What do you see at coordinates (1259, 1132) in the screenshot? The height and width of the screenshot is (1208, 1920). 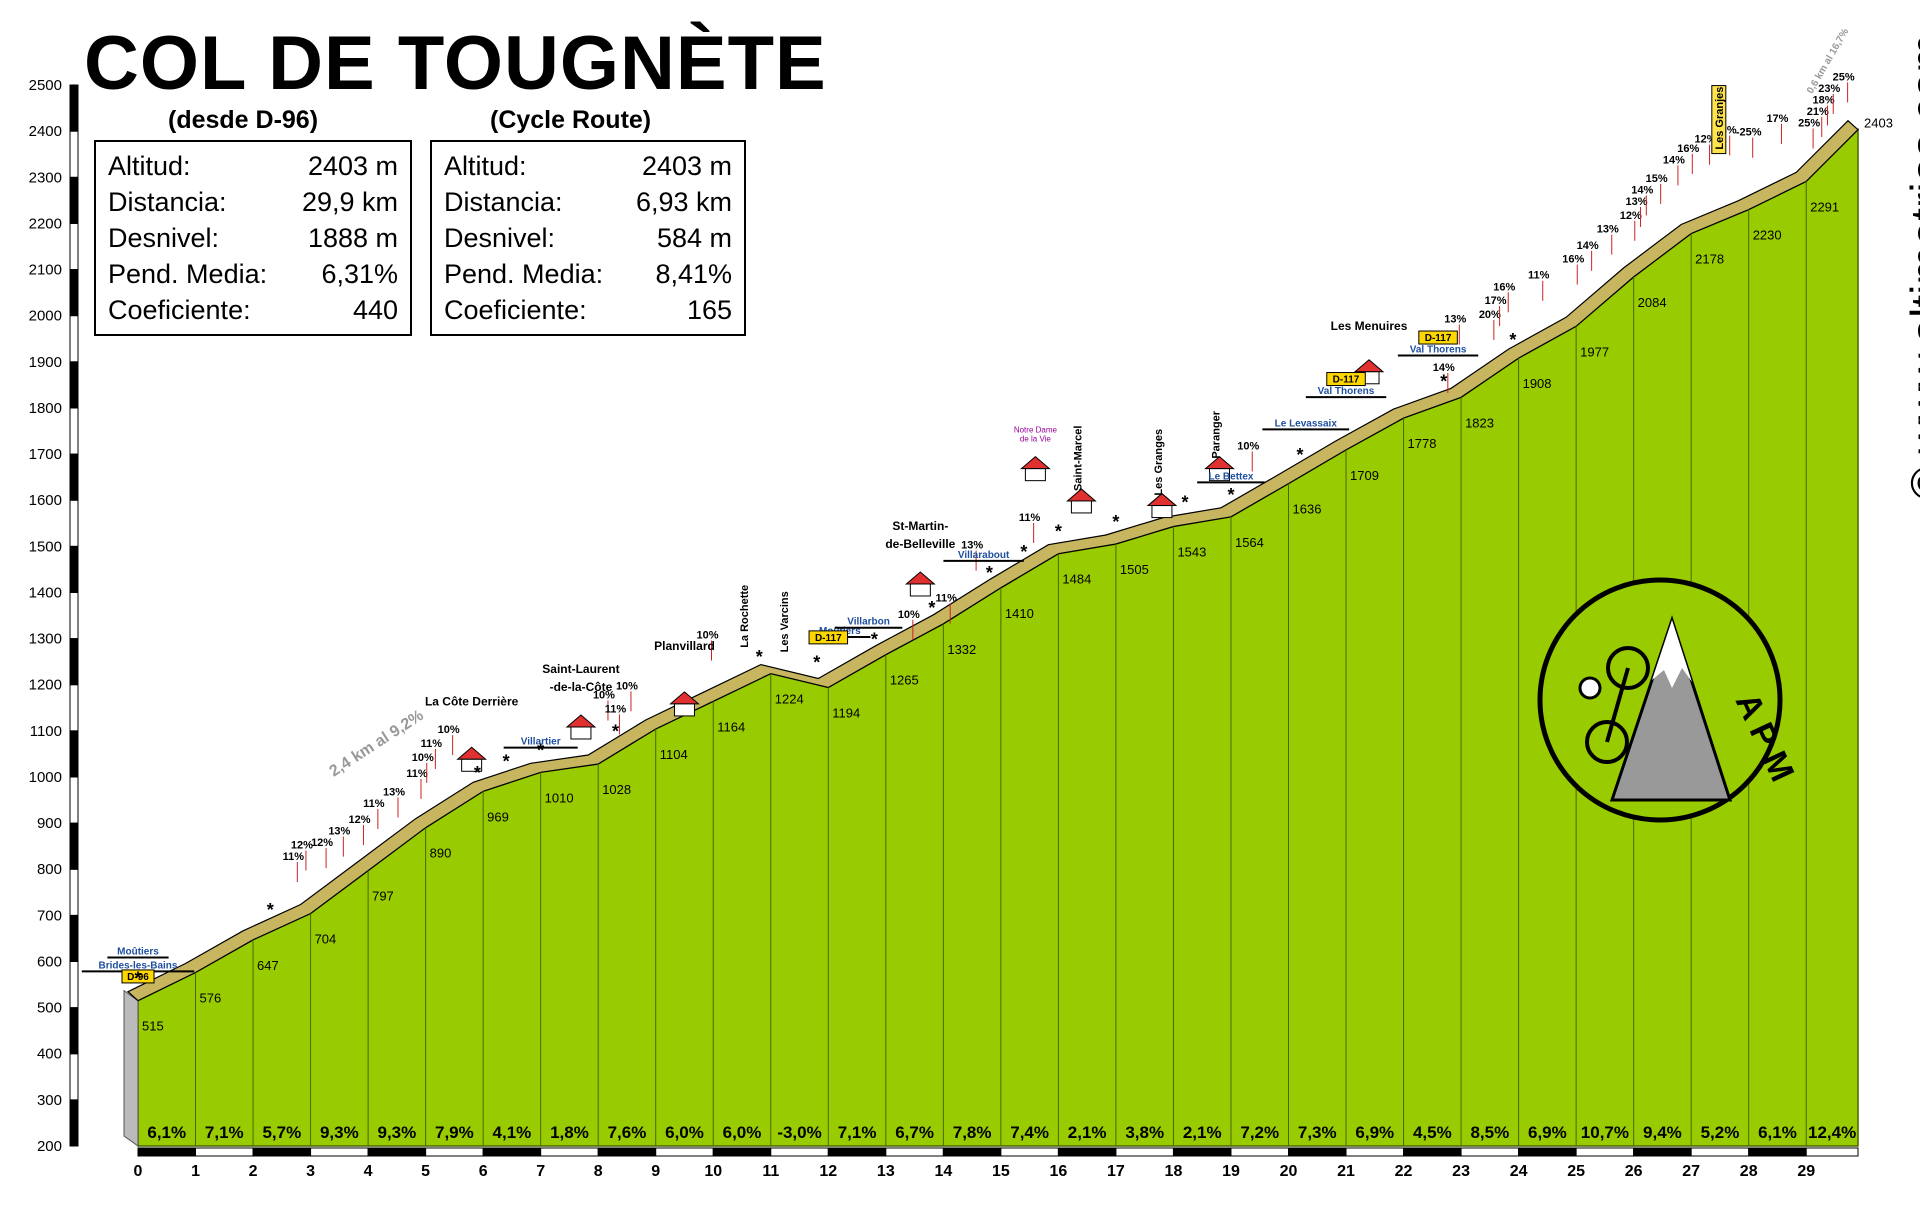 I see `segment-gradient-label: 7,2%` at bounding box center [1259, 1132].